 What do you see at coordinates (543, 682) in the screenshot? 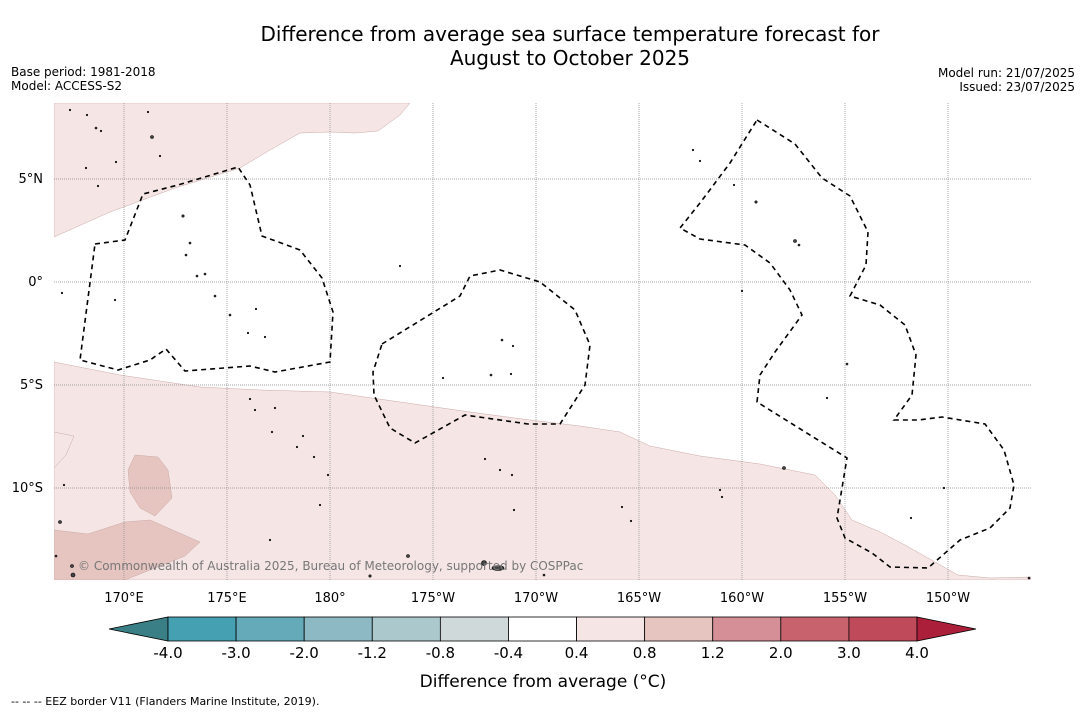
I see `colorbar-title: Difference from average (°C)` at bounding box center [543, 682].